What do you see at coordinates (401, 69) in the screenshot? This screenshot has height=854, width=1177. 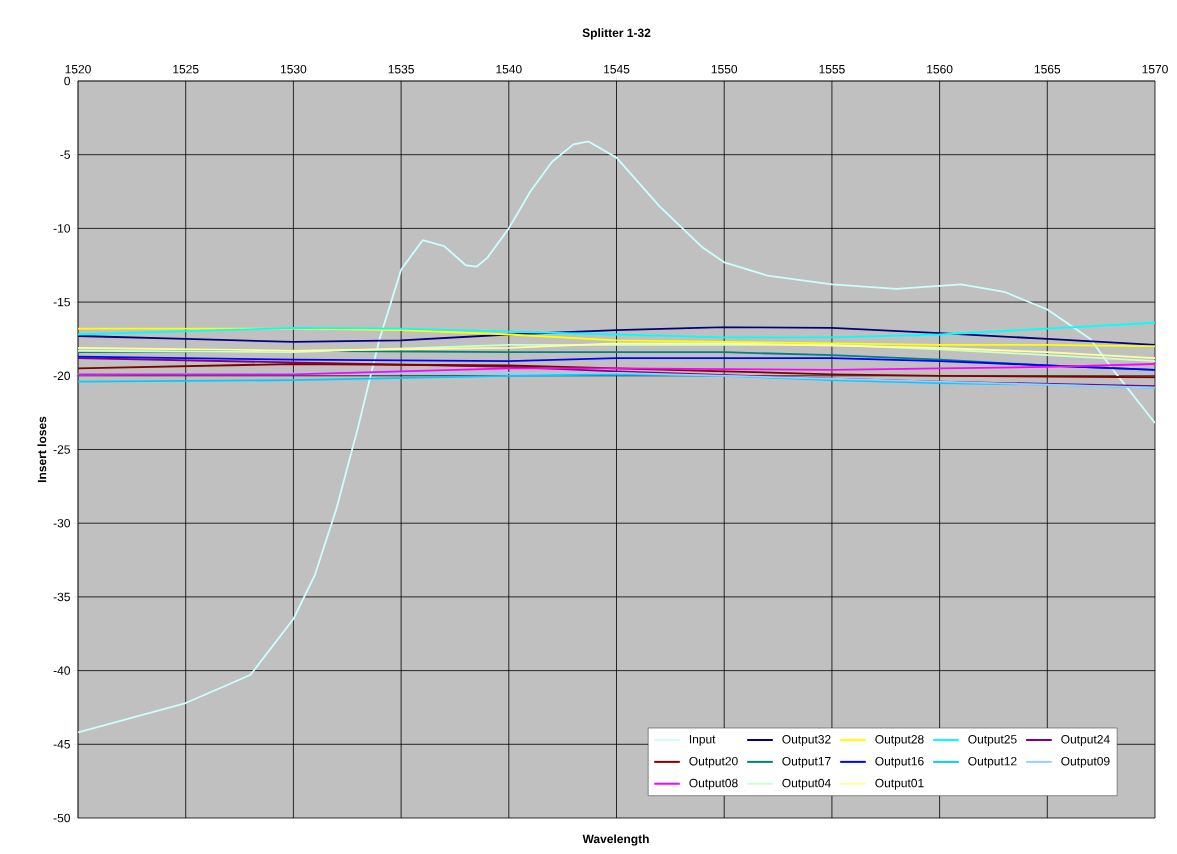 I see `x-tick-label: 1535` at bounding box center [401, 69].